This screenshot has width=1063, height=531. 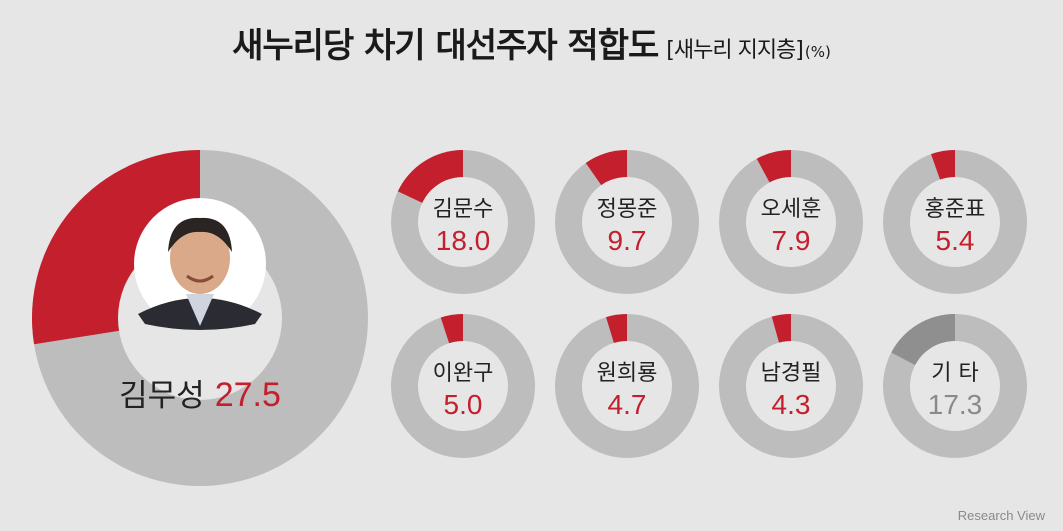 I want to click on donut-3: 정몽준 9.7, so click(x=627, y=222).